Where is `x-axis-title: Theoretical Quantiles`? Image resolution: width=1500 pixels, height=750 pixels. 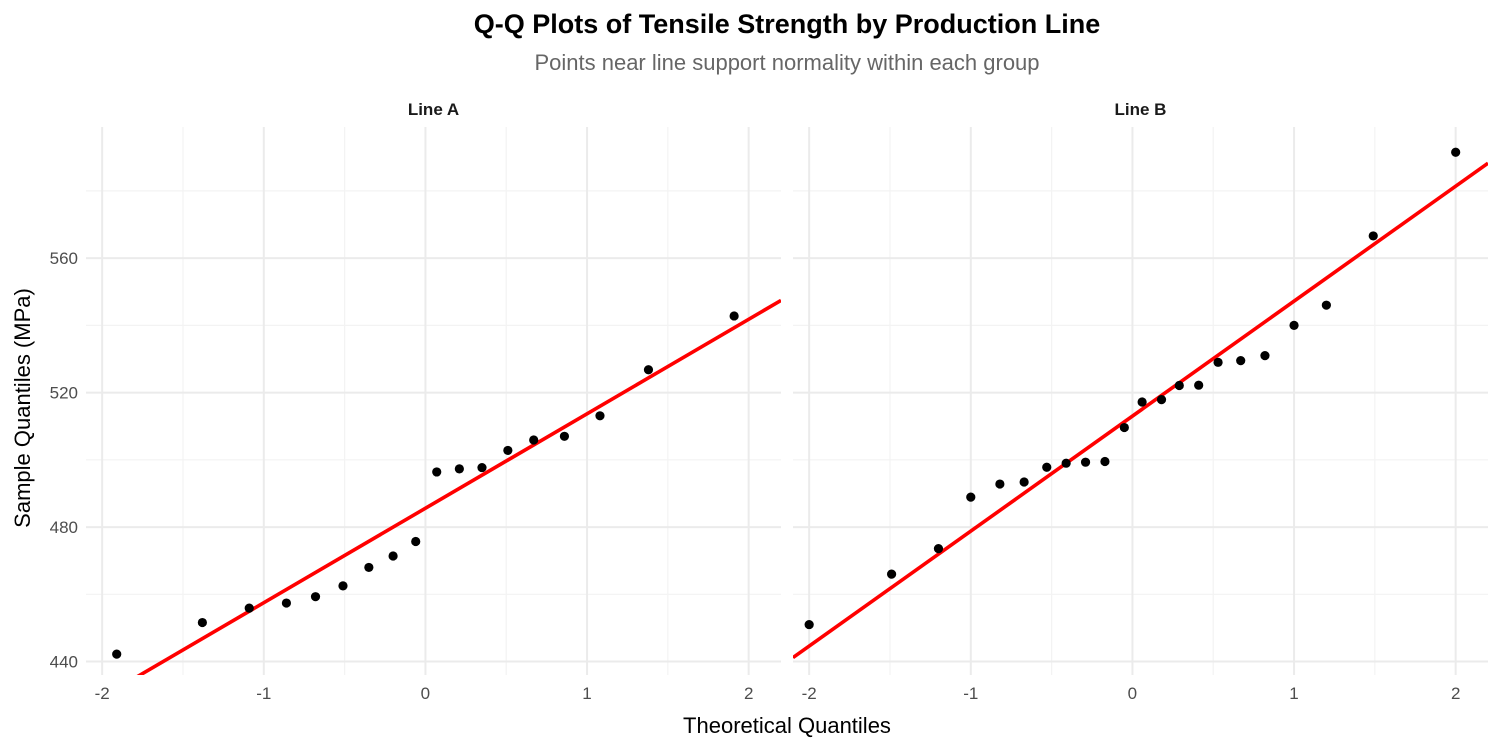 x-axis-title: Theoretical Quantiles is located at coordinates (787, 725).